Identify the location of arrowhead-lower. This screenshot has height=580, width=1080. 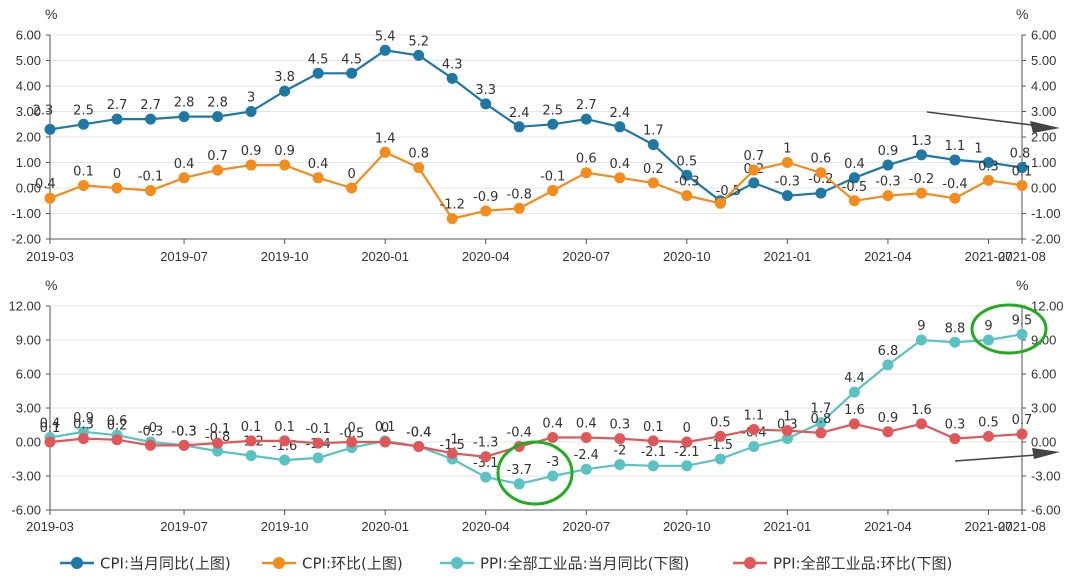
(1046, 453).